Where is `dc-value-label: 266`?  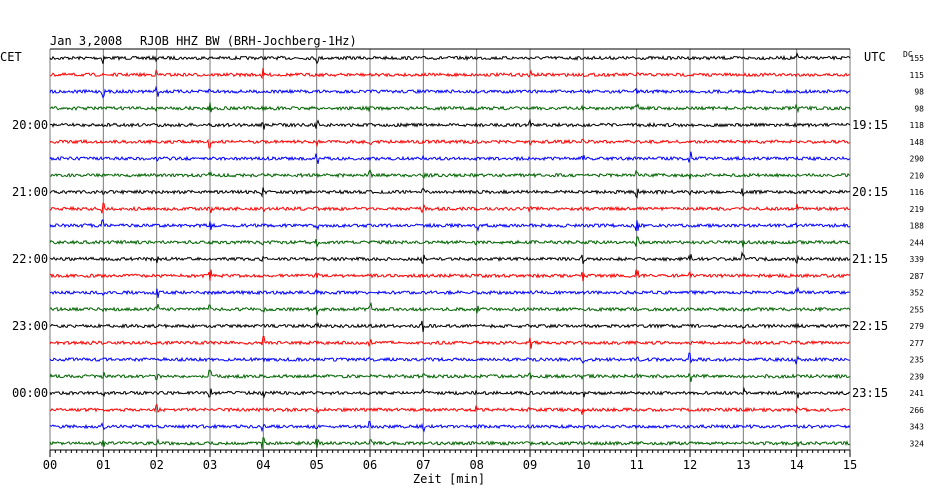 dc-value-label: 266 is located at coordinates (917, 410).